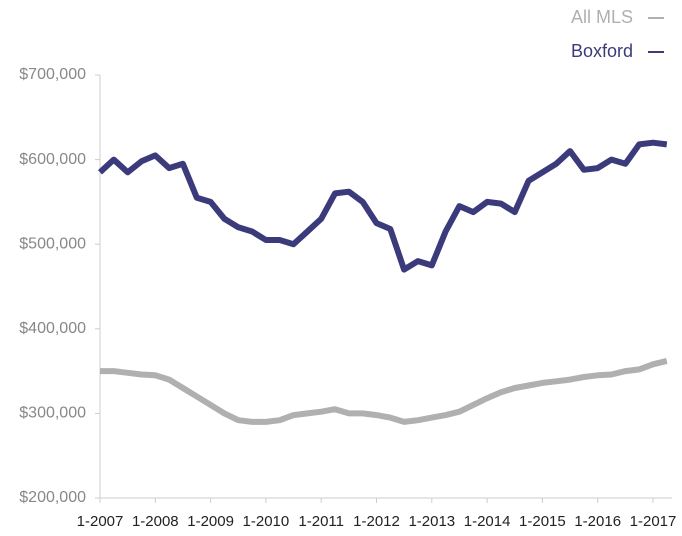 The width and height of the screenshot is (682, 536). What do you see at coordinates (542, 521) in the screenshot?
I see `x-tick-label: 1-2015` at bounding box center [542, 521].